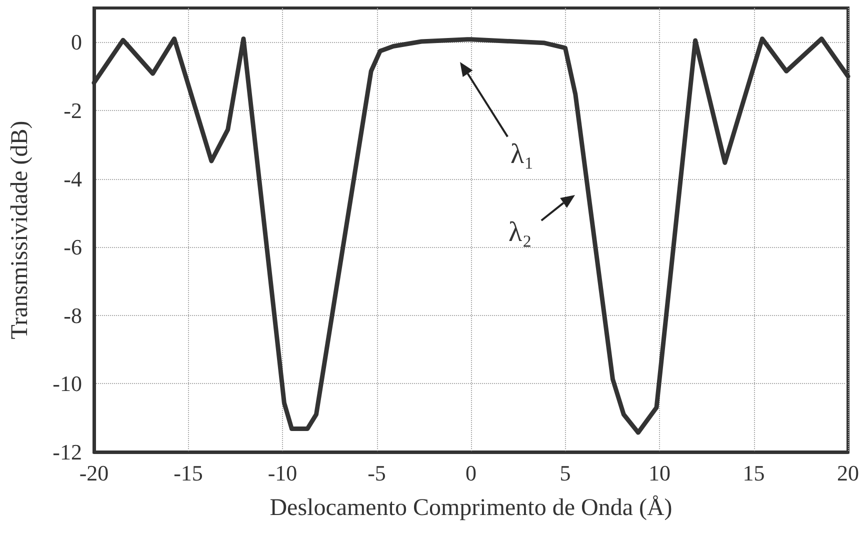 This screenshot has width=862, height=534. I want to click on y-tick-label: -10, so click(67, 383).